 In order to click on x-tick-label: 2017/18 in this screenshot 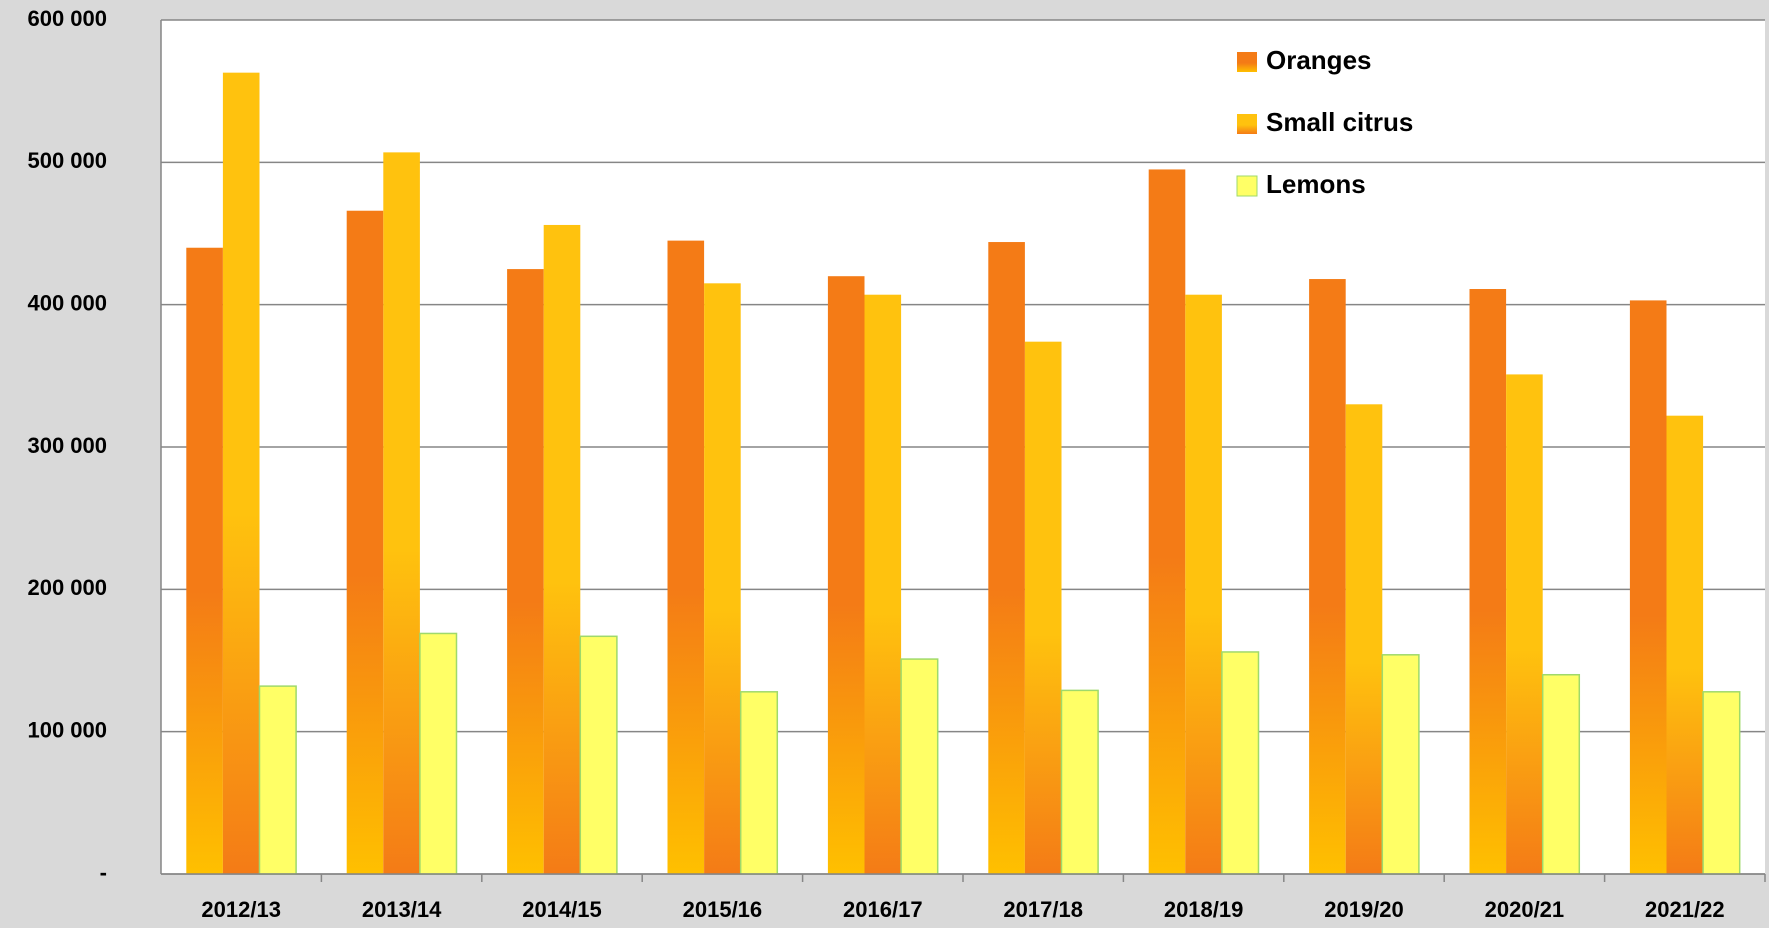, I will do `click(1043, 909)`.